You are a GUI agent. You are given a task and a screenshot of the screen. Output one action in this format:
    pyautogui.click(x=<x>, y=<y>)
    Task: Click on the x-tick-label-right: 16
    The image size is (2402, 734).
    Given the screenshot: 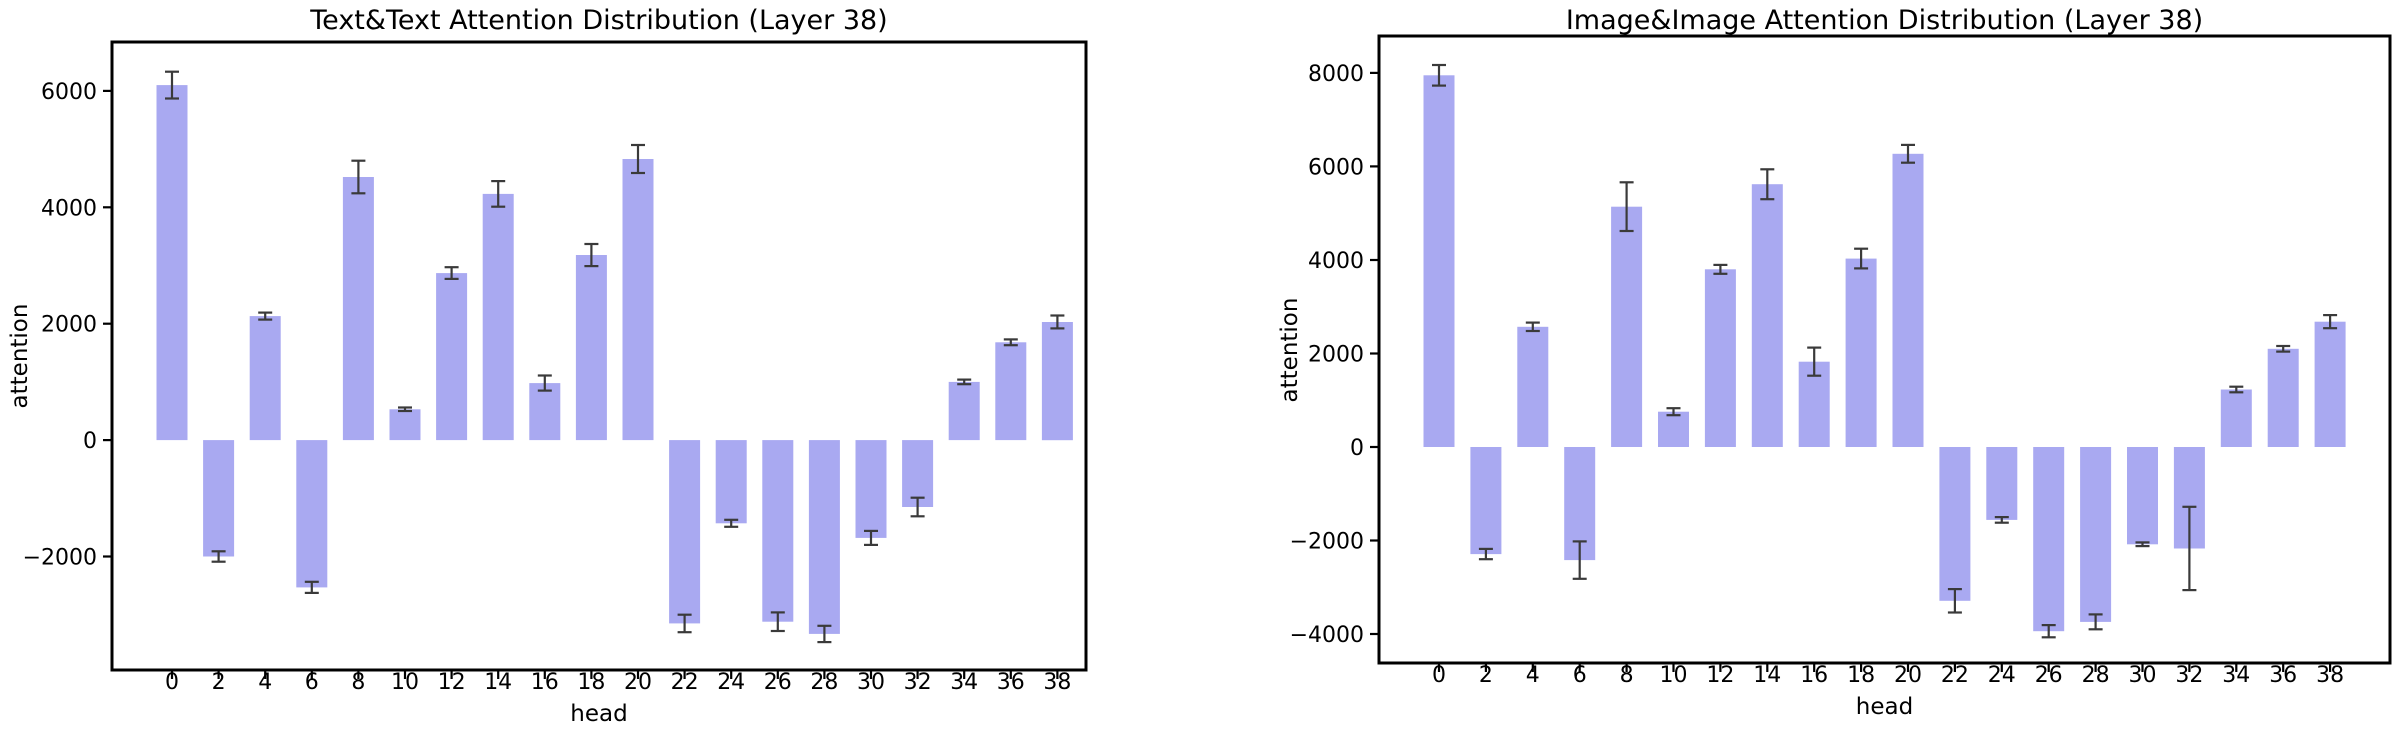 What is the action you would take?
    pyautogui.click(x=1814, y=675)
    